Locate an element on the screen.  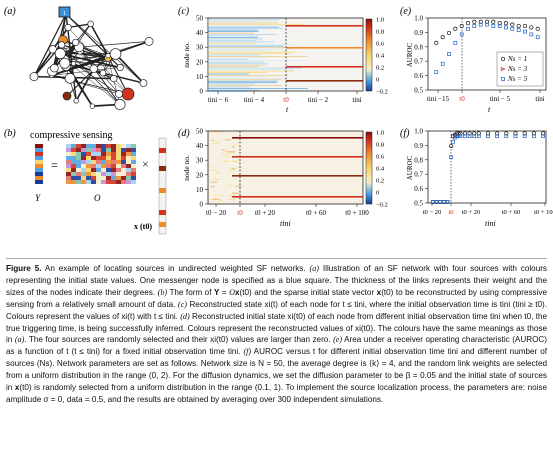
legend-entry: Ns = 5 is located at coordinates (517, 79).